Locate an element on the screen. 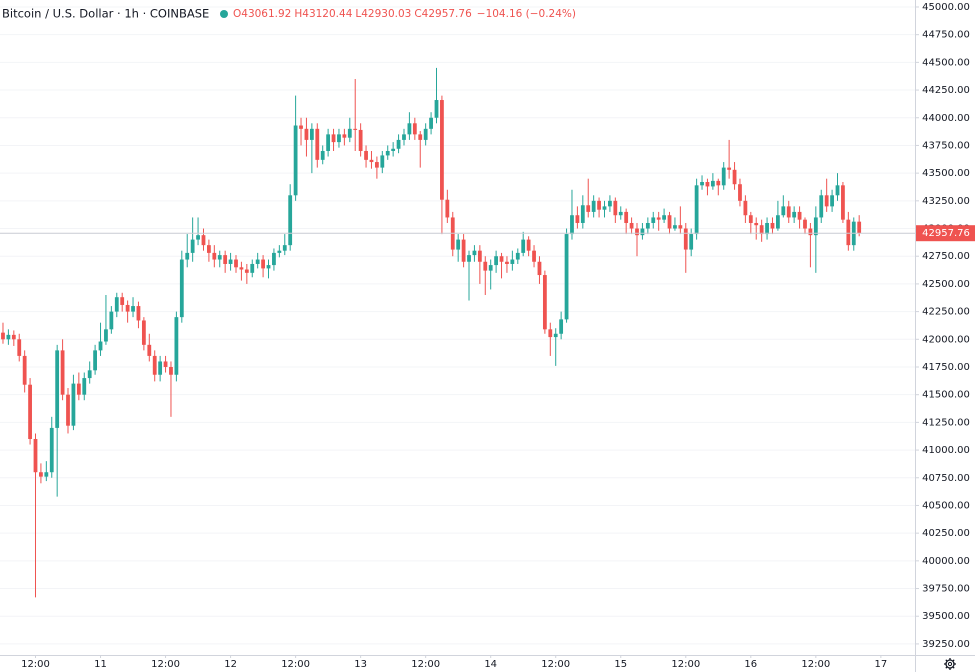 The width and height of the screenshot is (975, 672). legend-value: C42957.76 is located at coordinates (443, 14).